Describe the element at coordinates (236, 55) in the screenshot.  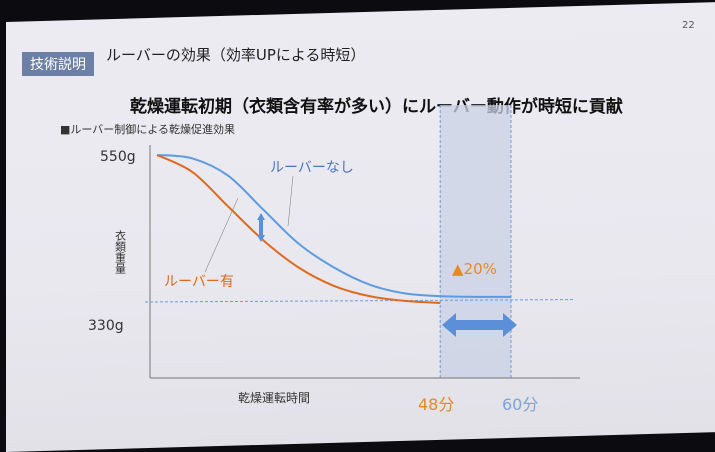
I see `slide-title: ルーバーの効果（効率UPによる時短）` at that location.